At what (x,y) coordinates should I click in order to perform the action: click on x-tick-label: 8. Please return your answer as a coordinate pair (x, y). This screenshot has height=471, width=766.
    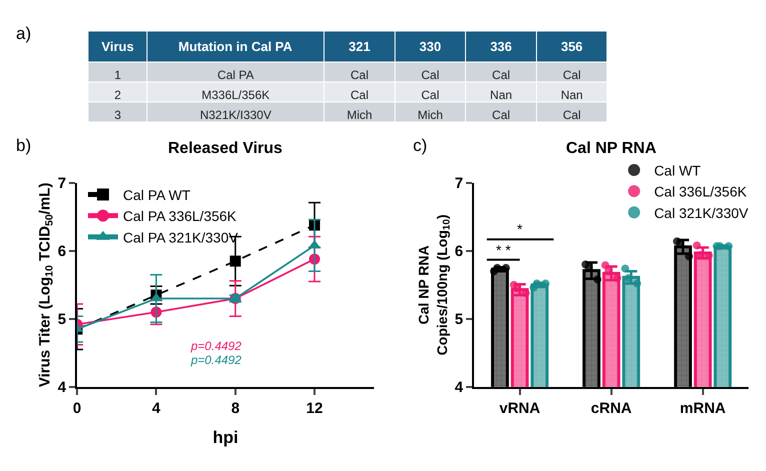
    Looking at the image, I should click on (235, 408).